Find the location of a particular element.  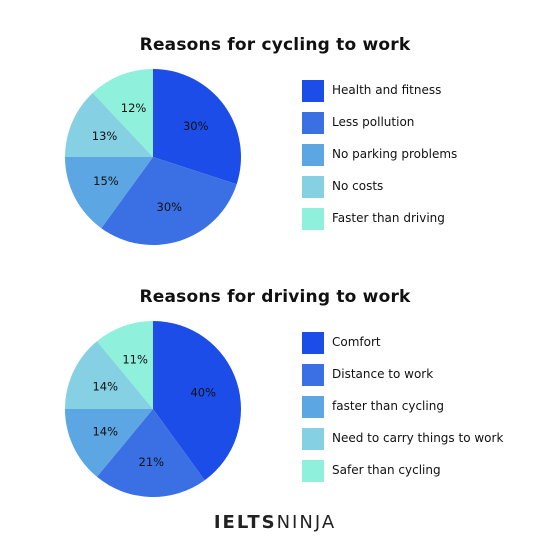

legend-label: Faster than driving is located at coordinates (388, 218).